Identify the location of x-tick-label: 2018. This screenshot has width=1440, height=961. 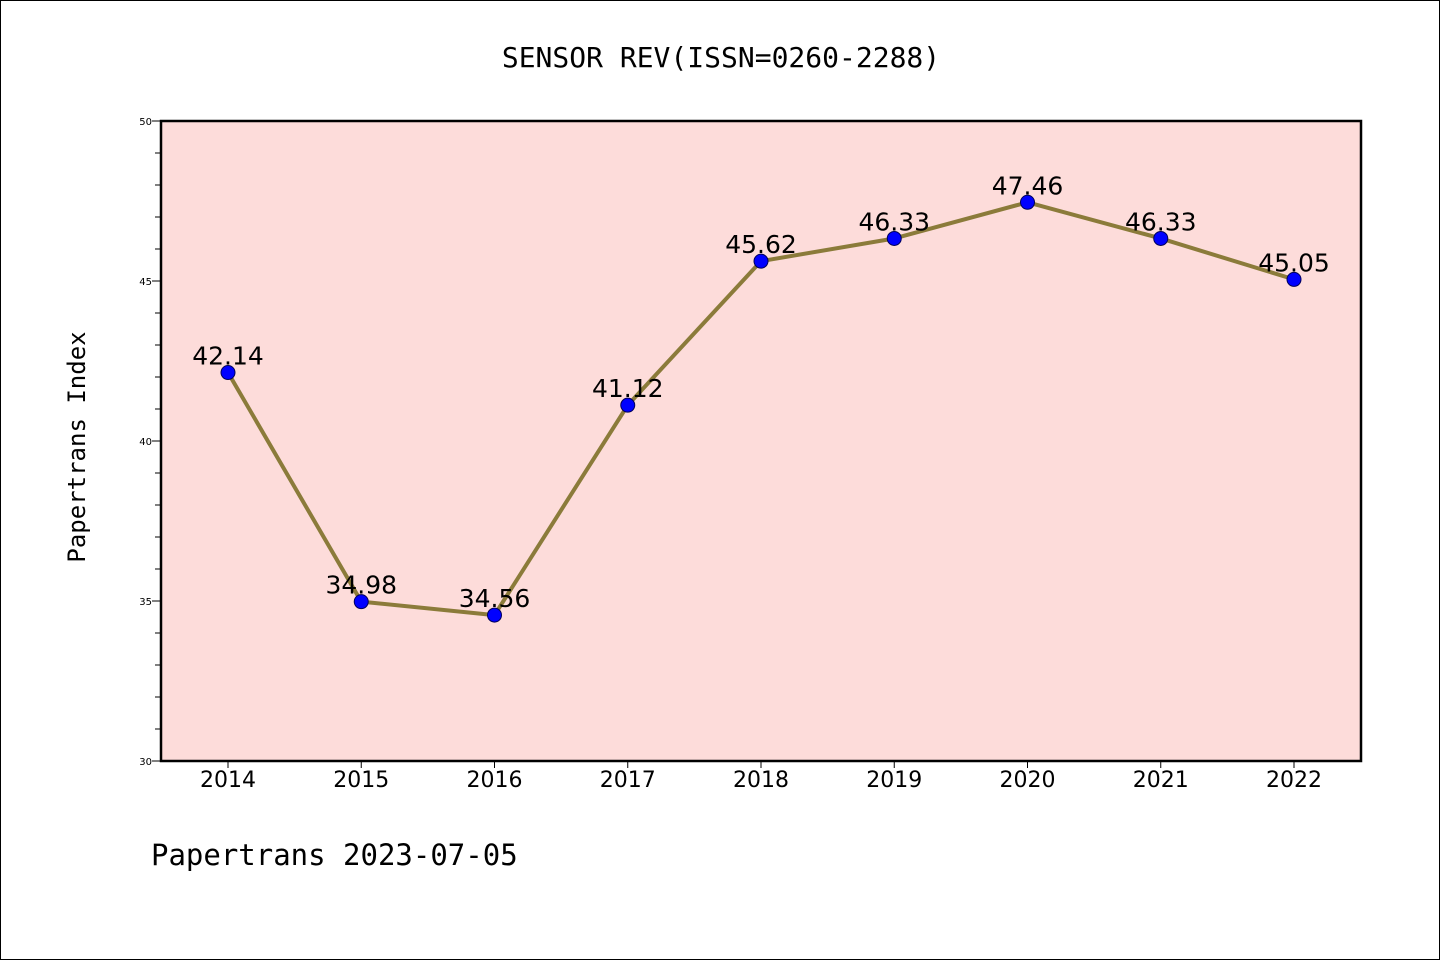
(761, 780).